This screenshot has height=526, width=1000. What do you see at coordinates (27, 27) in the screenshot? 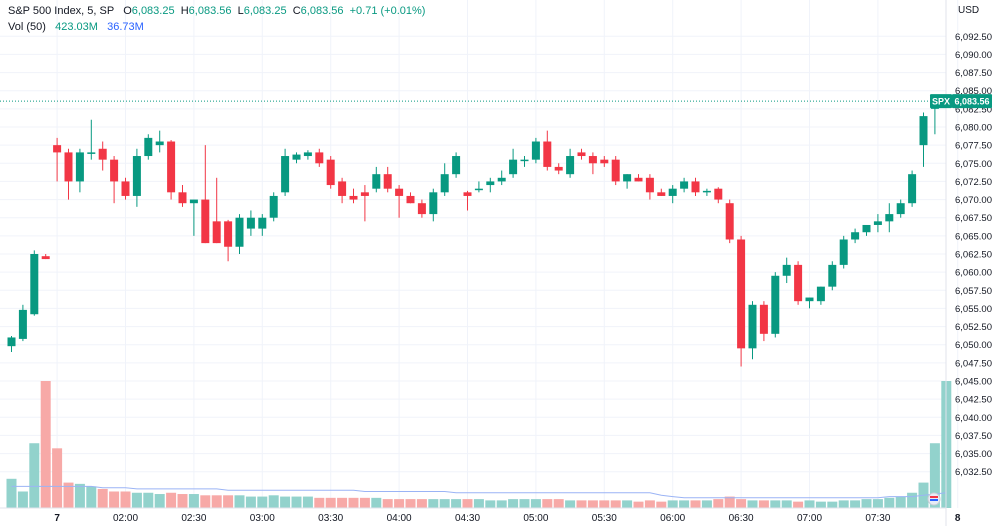
I see `volume-label: Vol (50)` at bounding box center [27, 27].